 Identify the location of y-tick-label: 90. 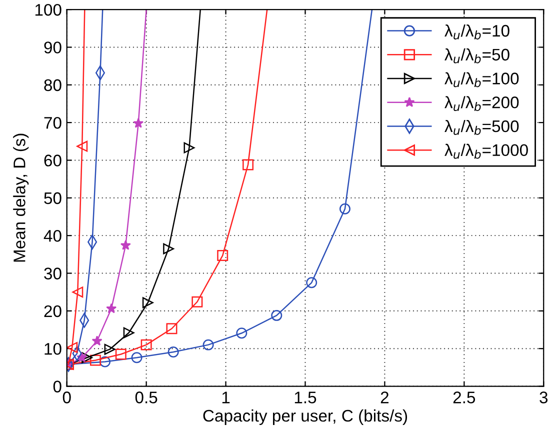
(53, 48).